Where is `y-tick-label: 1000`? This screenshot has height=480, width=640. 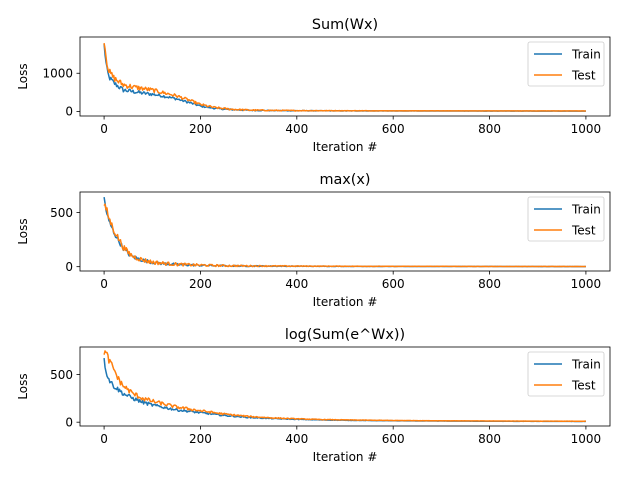 y-tick-label: 1000 is located at coordinates (57, 74).